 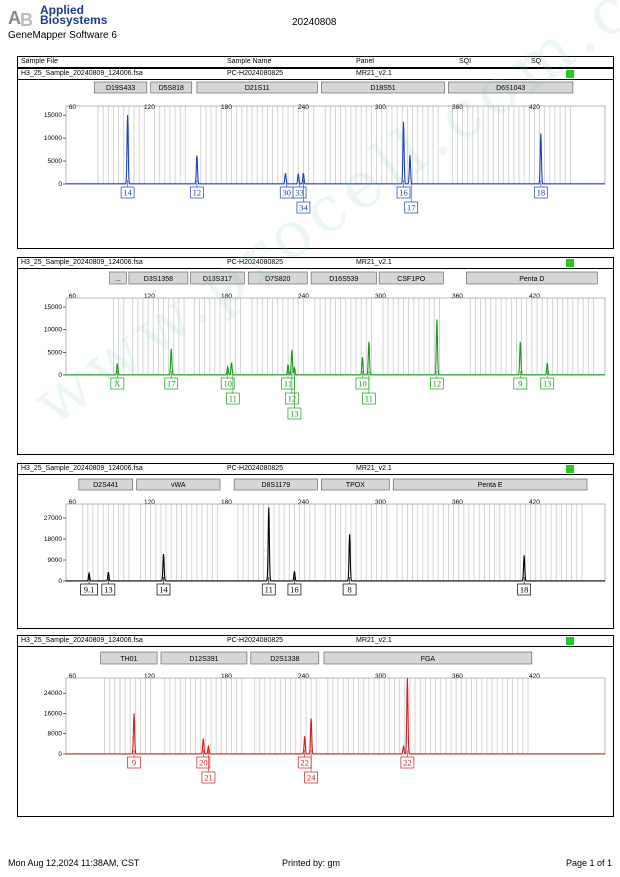 I want to click on y-tick-label: 8000, so click(x=55, y=734).